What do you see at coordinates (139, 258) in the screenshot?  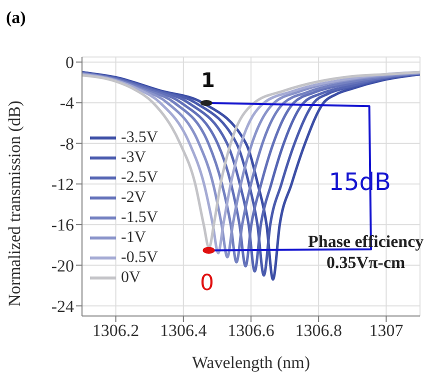 I see `legend-label: -0.5V` at bounding box center [139, 258].